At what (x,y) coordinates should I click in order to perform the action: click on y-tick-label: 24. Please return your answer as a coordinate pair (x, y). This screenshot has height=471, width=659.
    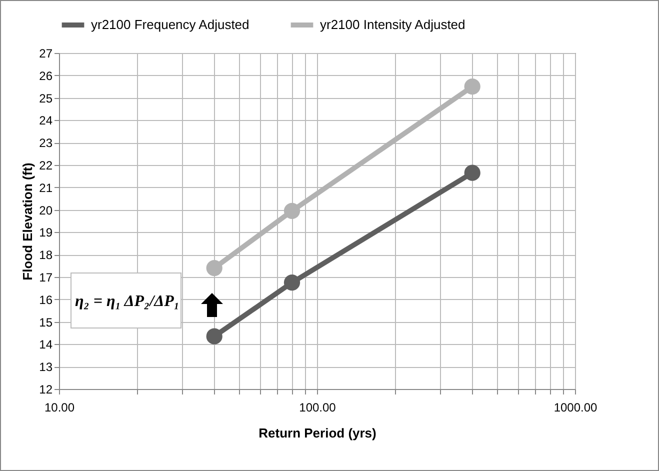
    Looking at the image, I should click on (46, 121).